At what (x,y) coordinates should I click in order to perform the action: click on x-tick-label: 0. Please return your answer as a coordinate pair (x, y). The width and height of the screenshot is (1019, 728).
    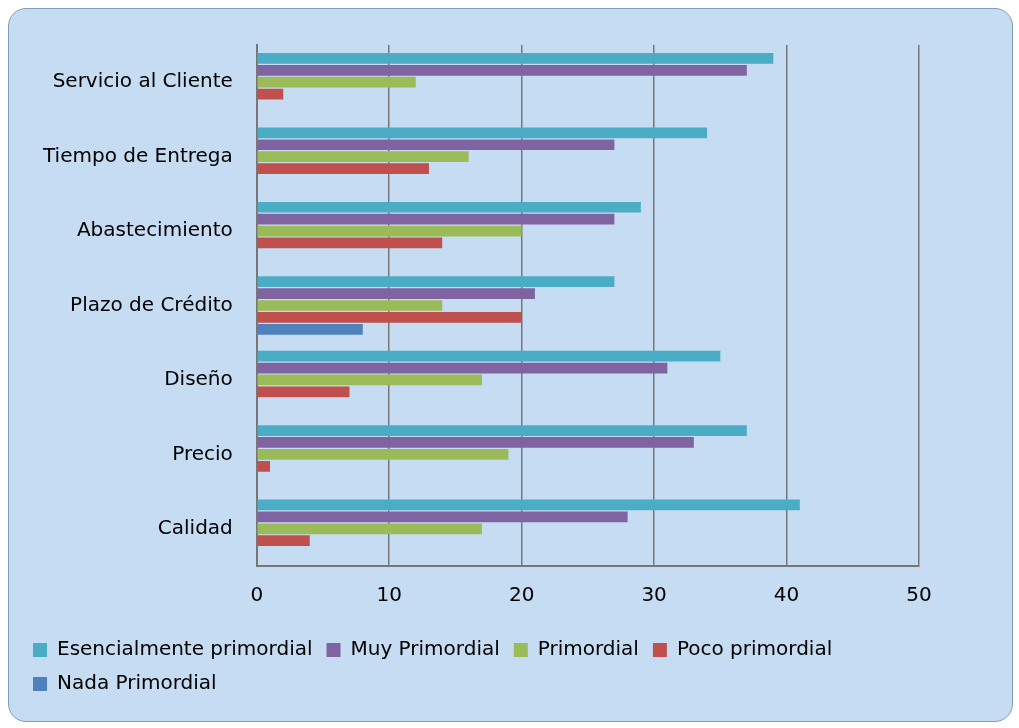
    Looking at the image, I should click on (257, 594).